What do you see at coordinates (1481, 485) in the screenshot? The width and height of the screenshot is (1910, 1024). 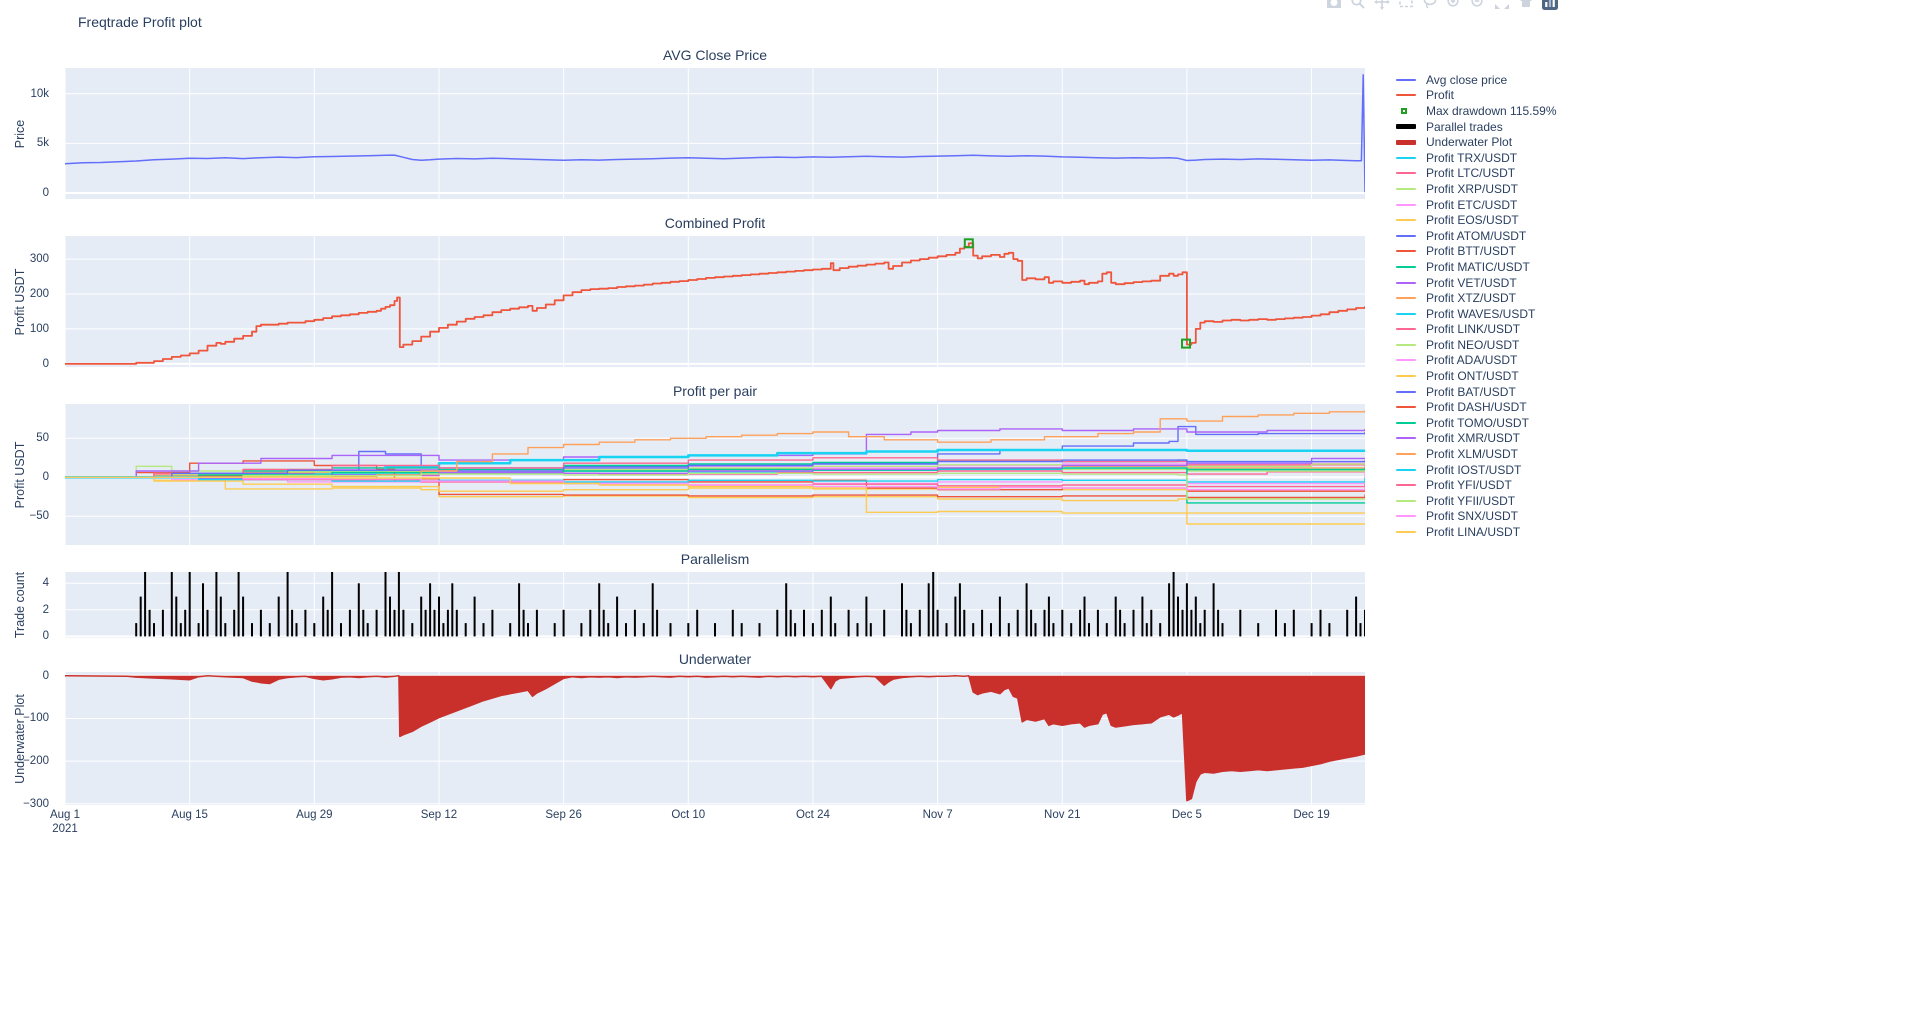 I see `legend-item: Profit YFI/USDT` at bounding box center [1481, 485].